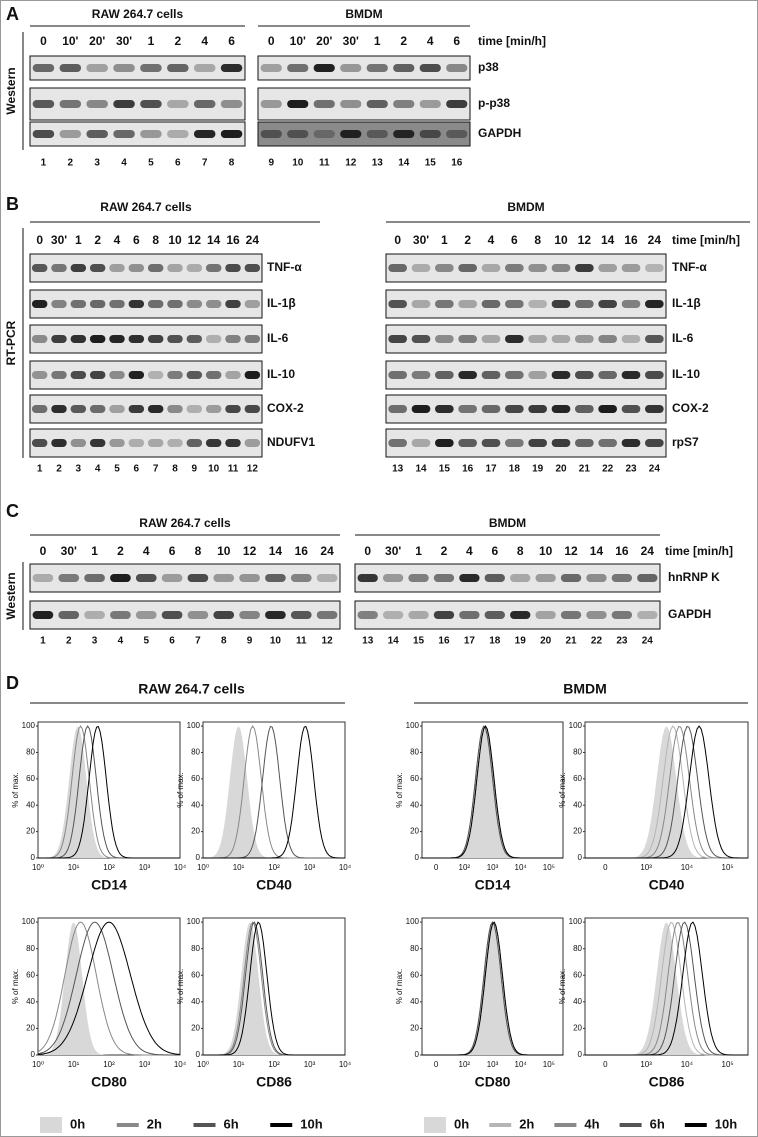 This screenshot has width=758, height=1137. What do you see at coordinates (457, 163) in the screenshot?
I see `lane-number: 16` at bounding box center [457, 163].